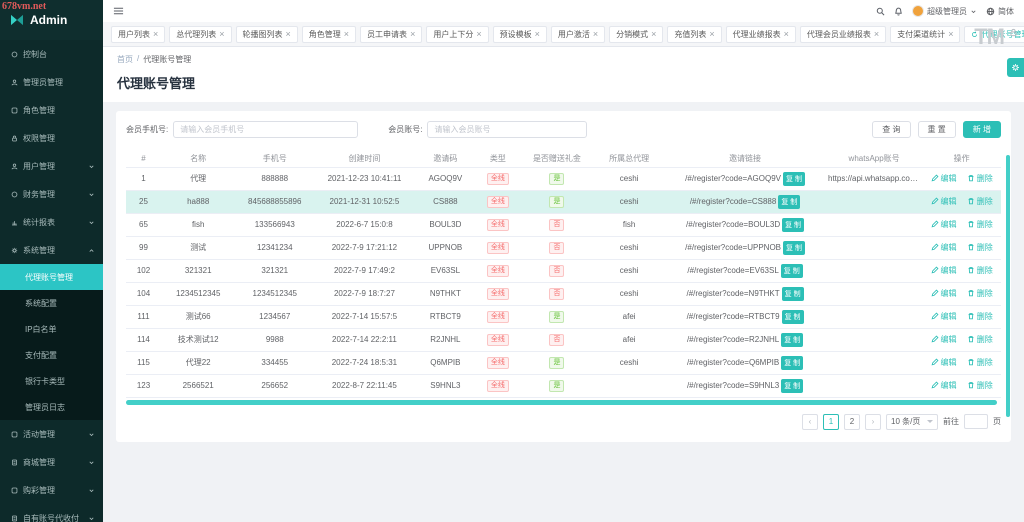 The height and width of the screenshot is (522, 1024). What do you see at coordinates (810, 421) in the screenshot?
I see `pagination-prev-button: ‹` at bounding box center [810, 421].